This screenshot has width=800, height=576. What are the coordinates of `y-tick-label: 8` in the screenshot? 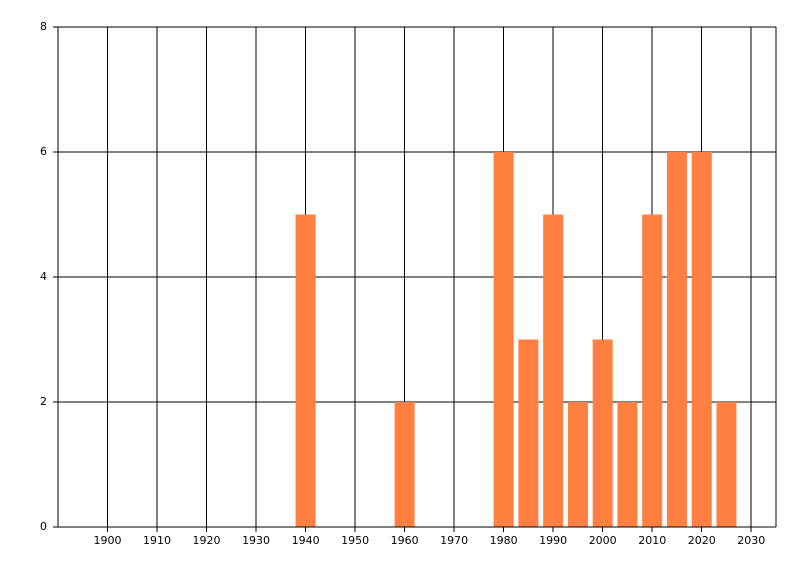 It's located at (43, 26).